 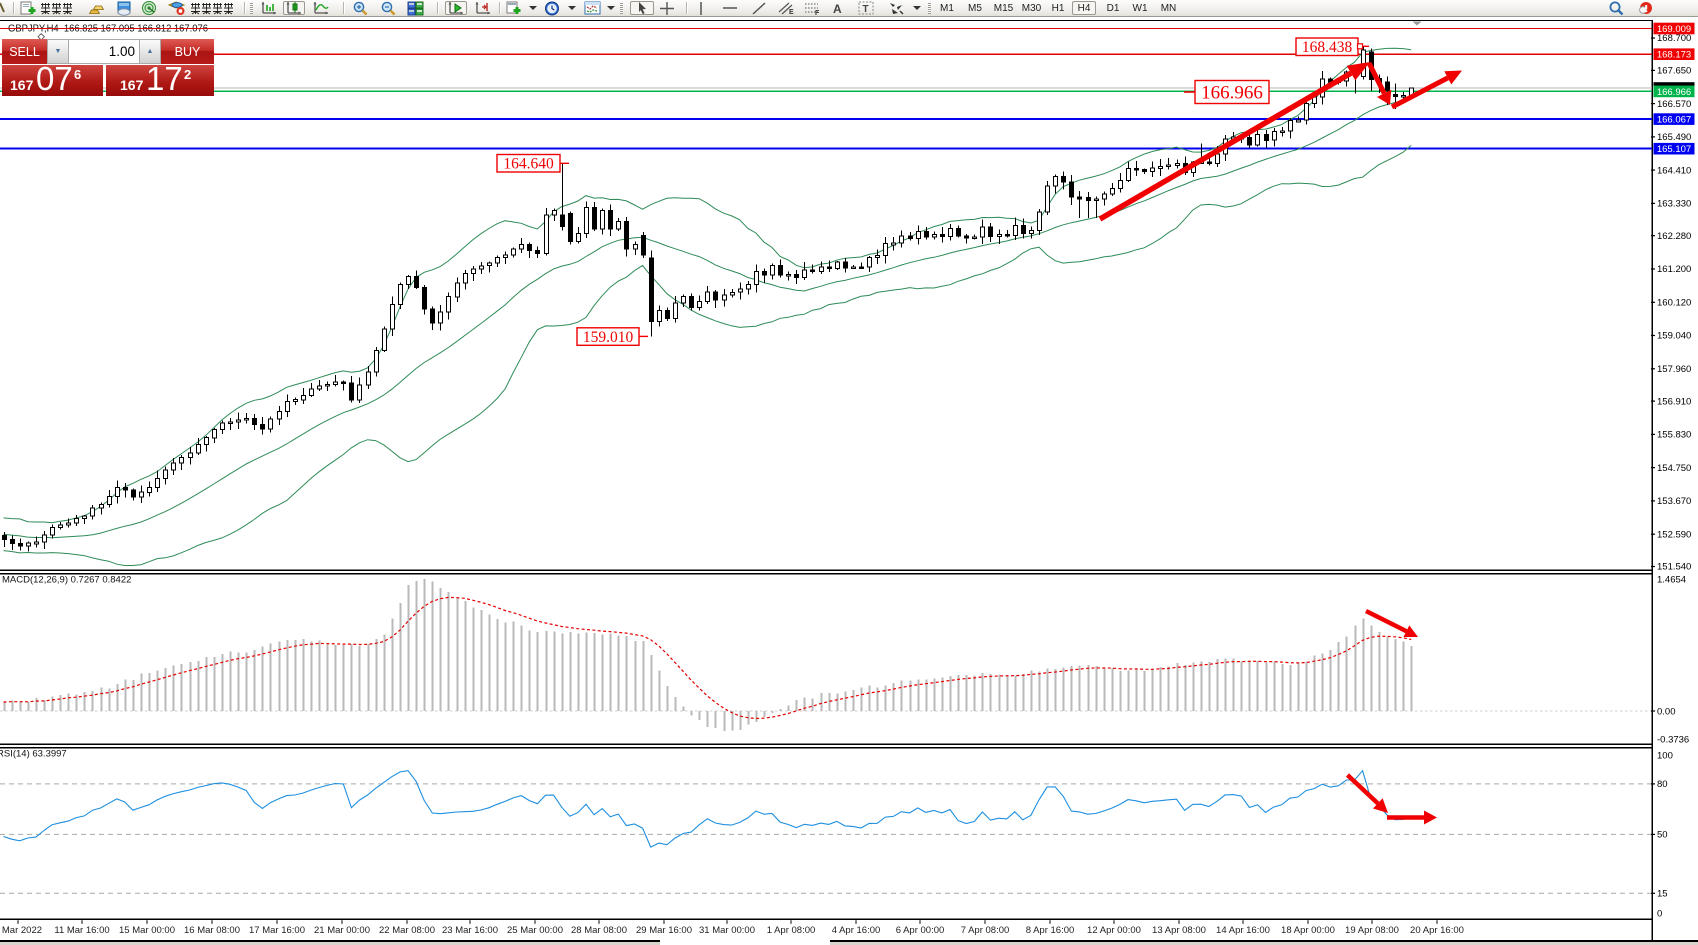 I want to click on svg-text: 50, so click(x=1662, y=835).